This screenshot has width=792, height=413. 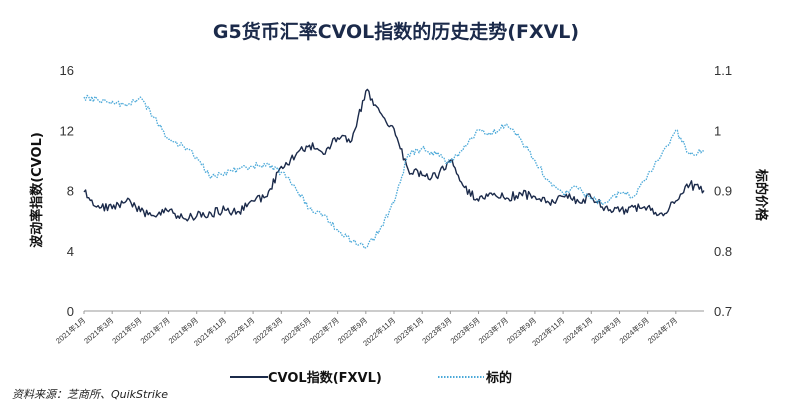 I want to click on left-axis: 0 4 8 12 16, so click(x=67, y=191).